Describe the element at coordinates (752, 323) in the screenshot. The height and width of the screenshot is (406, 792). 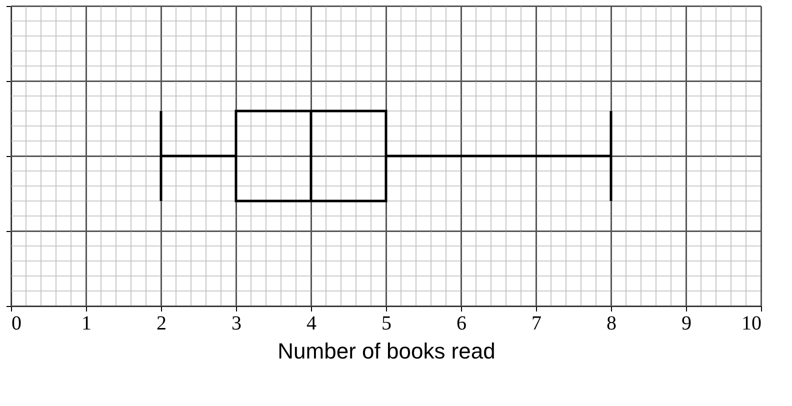
I see `x-tick-label: 10` at that location.